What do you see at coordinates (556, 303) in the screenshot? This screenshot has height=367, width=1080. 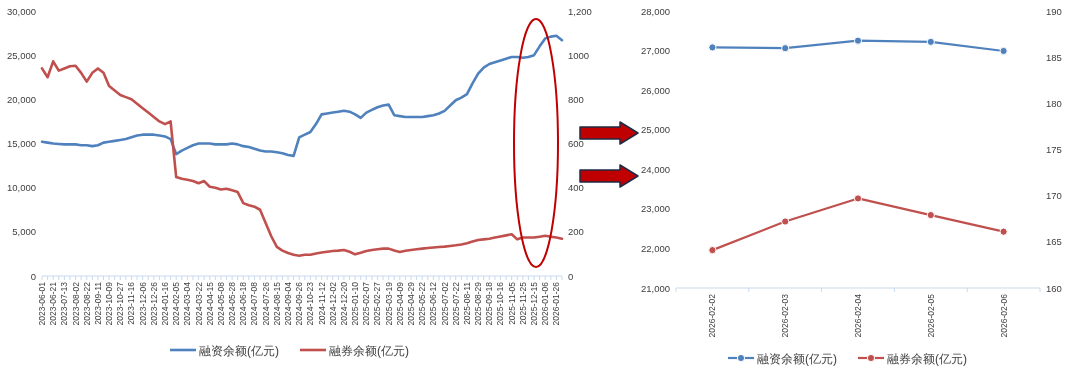 I see `x-tick-label: 2026-01-26` at bounding box center [556, 303].